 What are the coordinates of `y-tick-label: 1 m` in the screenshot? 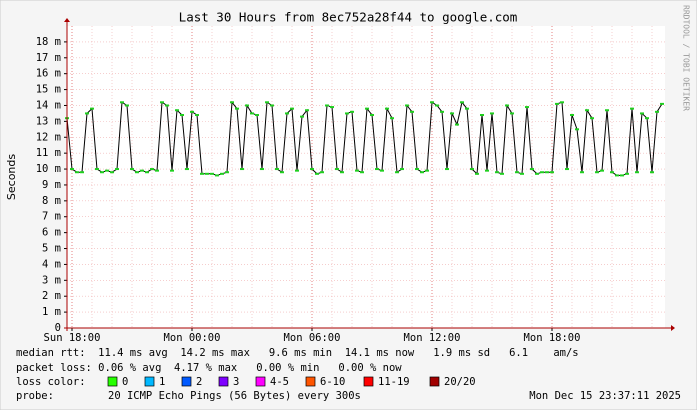 It's located at (51, 312).